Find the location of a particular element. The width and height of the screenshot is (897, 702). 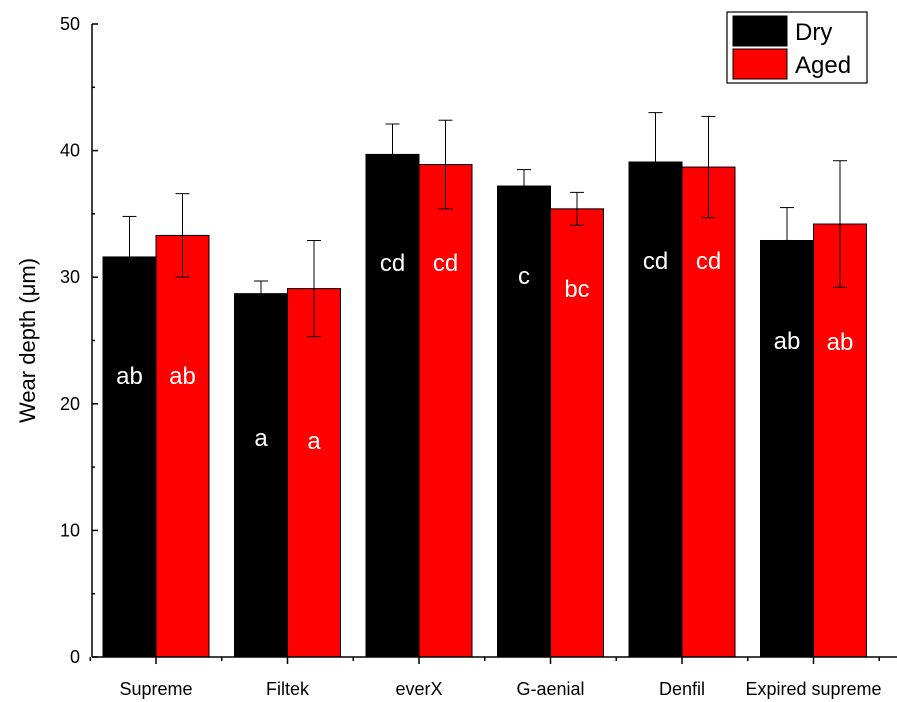

group-label: bc is located at coordinates (576, 289).